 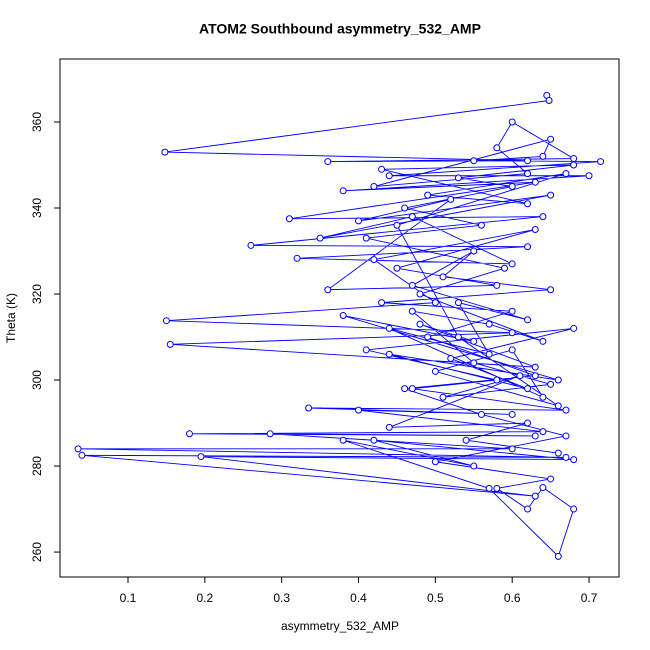 I want to click on y-axis-title: Theta (K), so click(x=11, y=318).